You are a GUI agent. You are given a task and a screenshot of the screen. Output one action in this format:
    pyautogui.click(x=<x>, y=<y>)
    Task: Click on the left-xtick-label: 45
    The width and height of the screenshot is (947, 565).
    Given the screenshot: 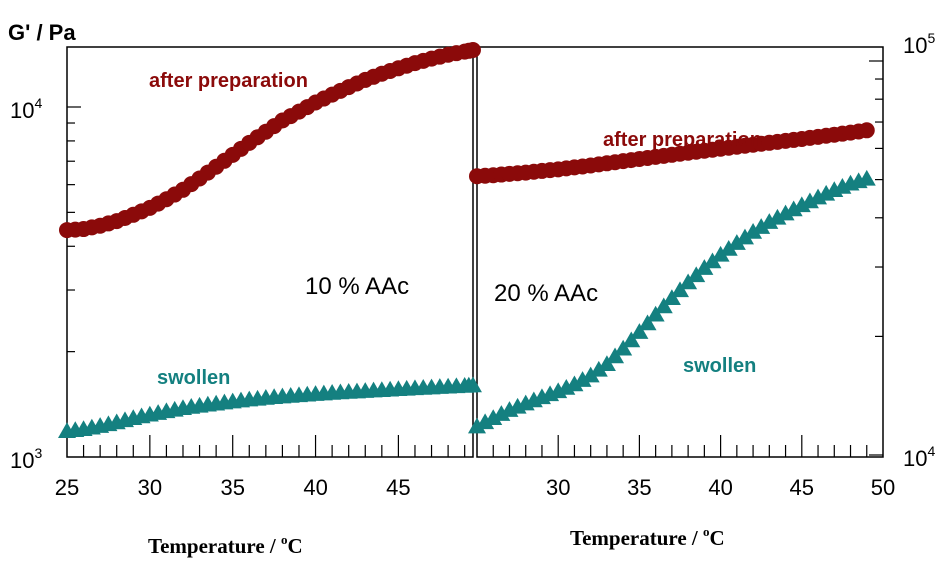 What is the action you would take?
    pyautogui.click(x=398, y=487)
    